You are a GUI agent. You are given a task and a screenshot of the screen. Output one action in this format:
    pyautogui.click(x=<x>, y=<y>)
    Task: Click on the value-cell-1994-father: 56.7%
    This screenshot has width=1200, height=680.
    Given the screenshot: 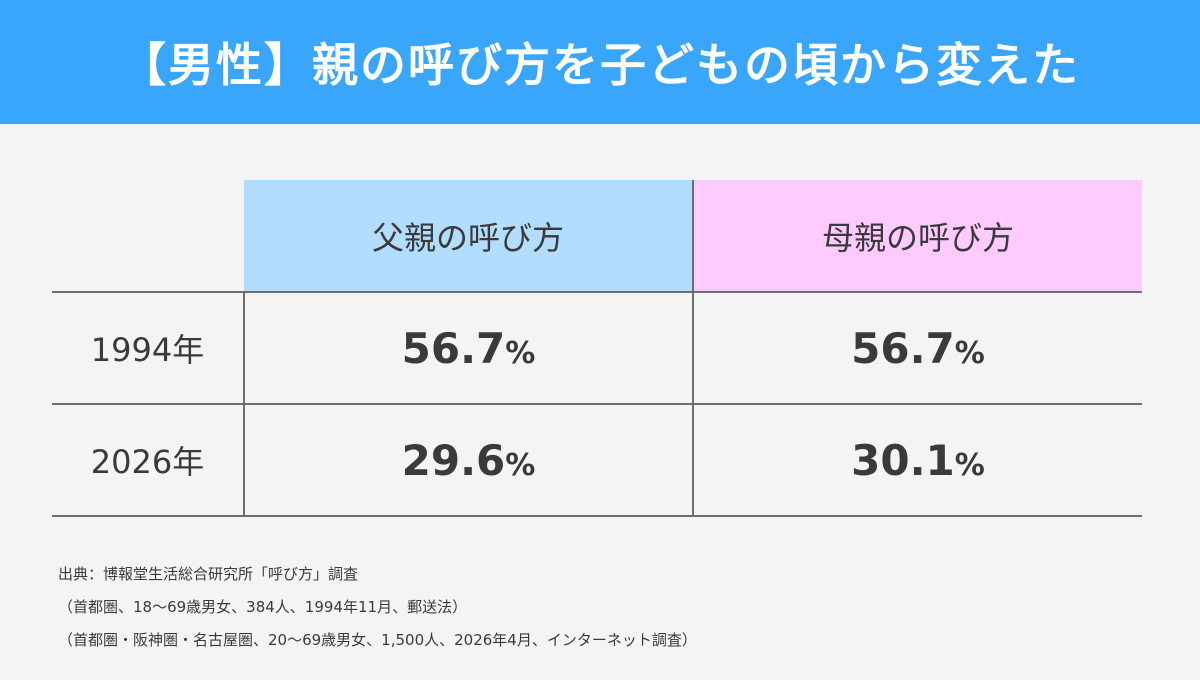 What is the action you would take?
    pyautogui.click(x=469, y=348)
    